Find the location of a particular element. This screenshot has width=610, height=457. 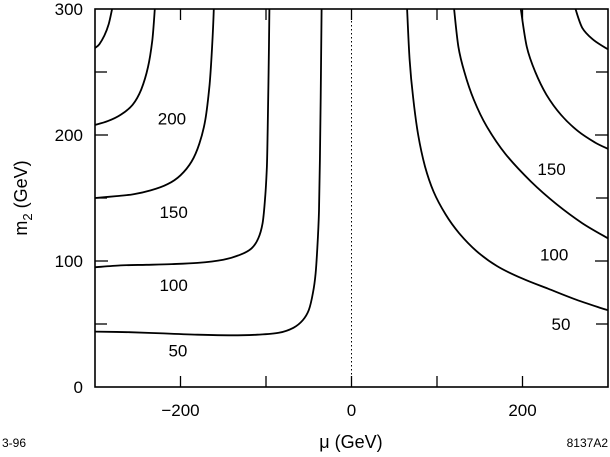

x-axis-title: μ (GeV) is located at coordinates (350, 442).